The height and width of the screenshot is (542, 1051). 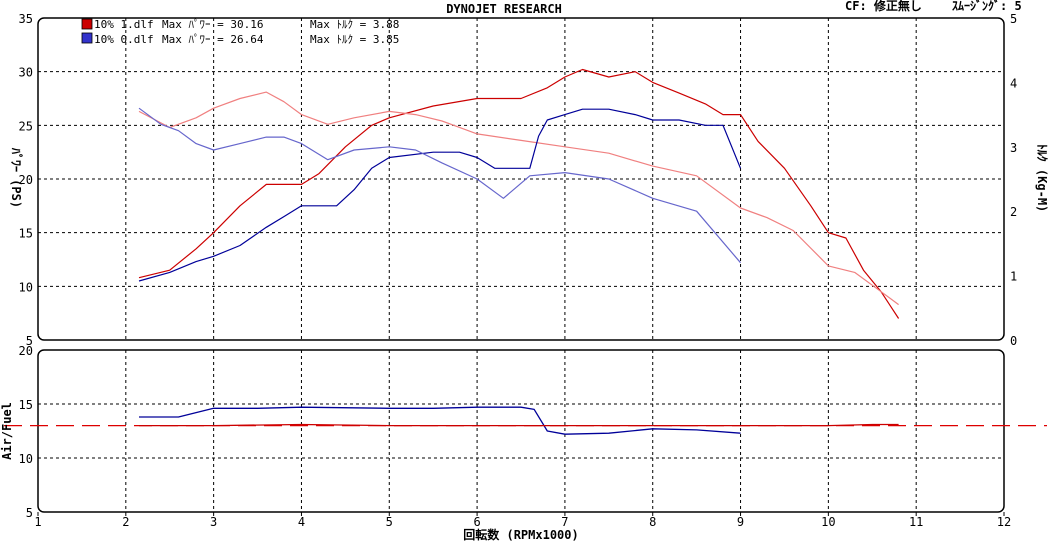 I want to click on series-afr-run1, so click(x=519, y=425).